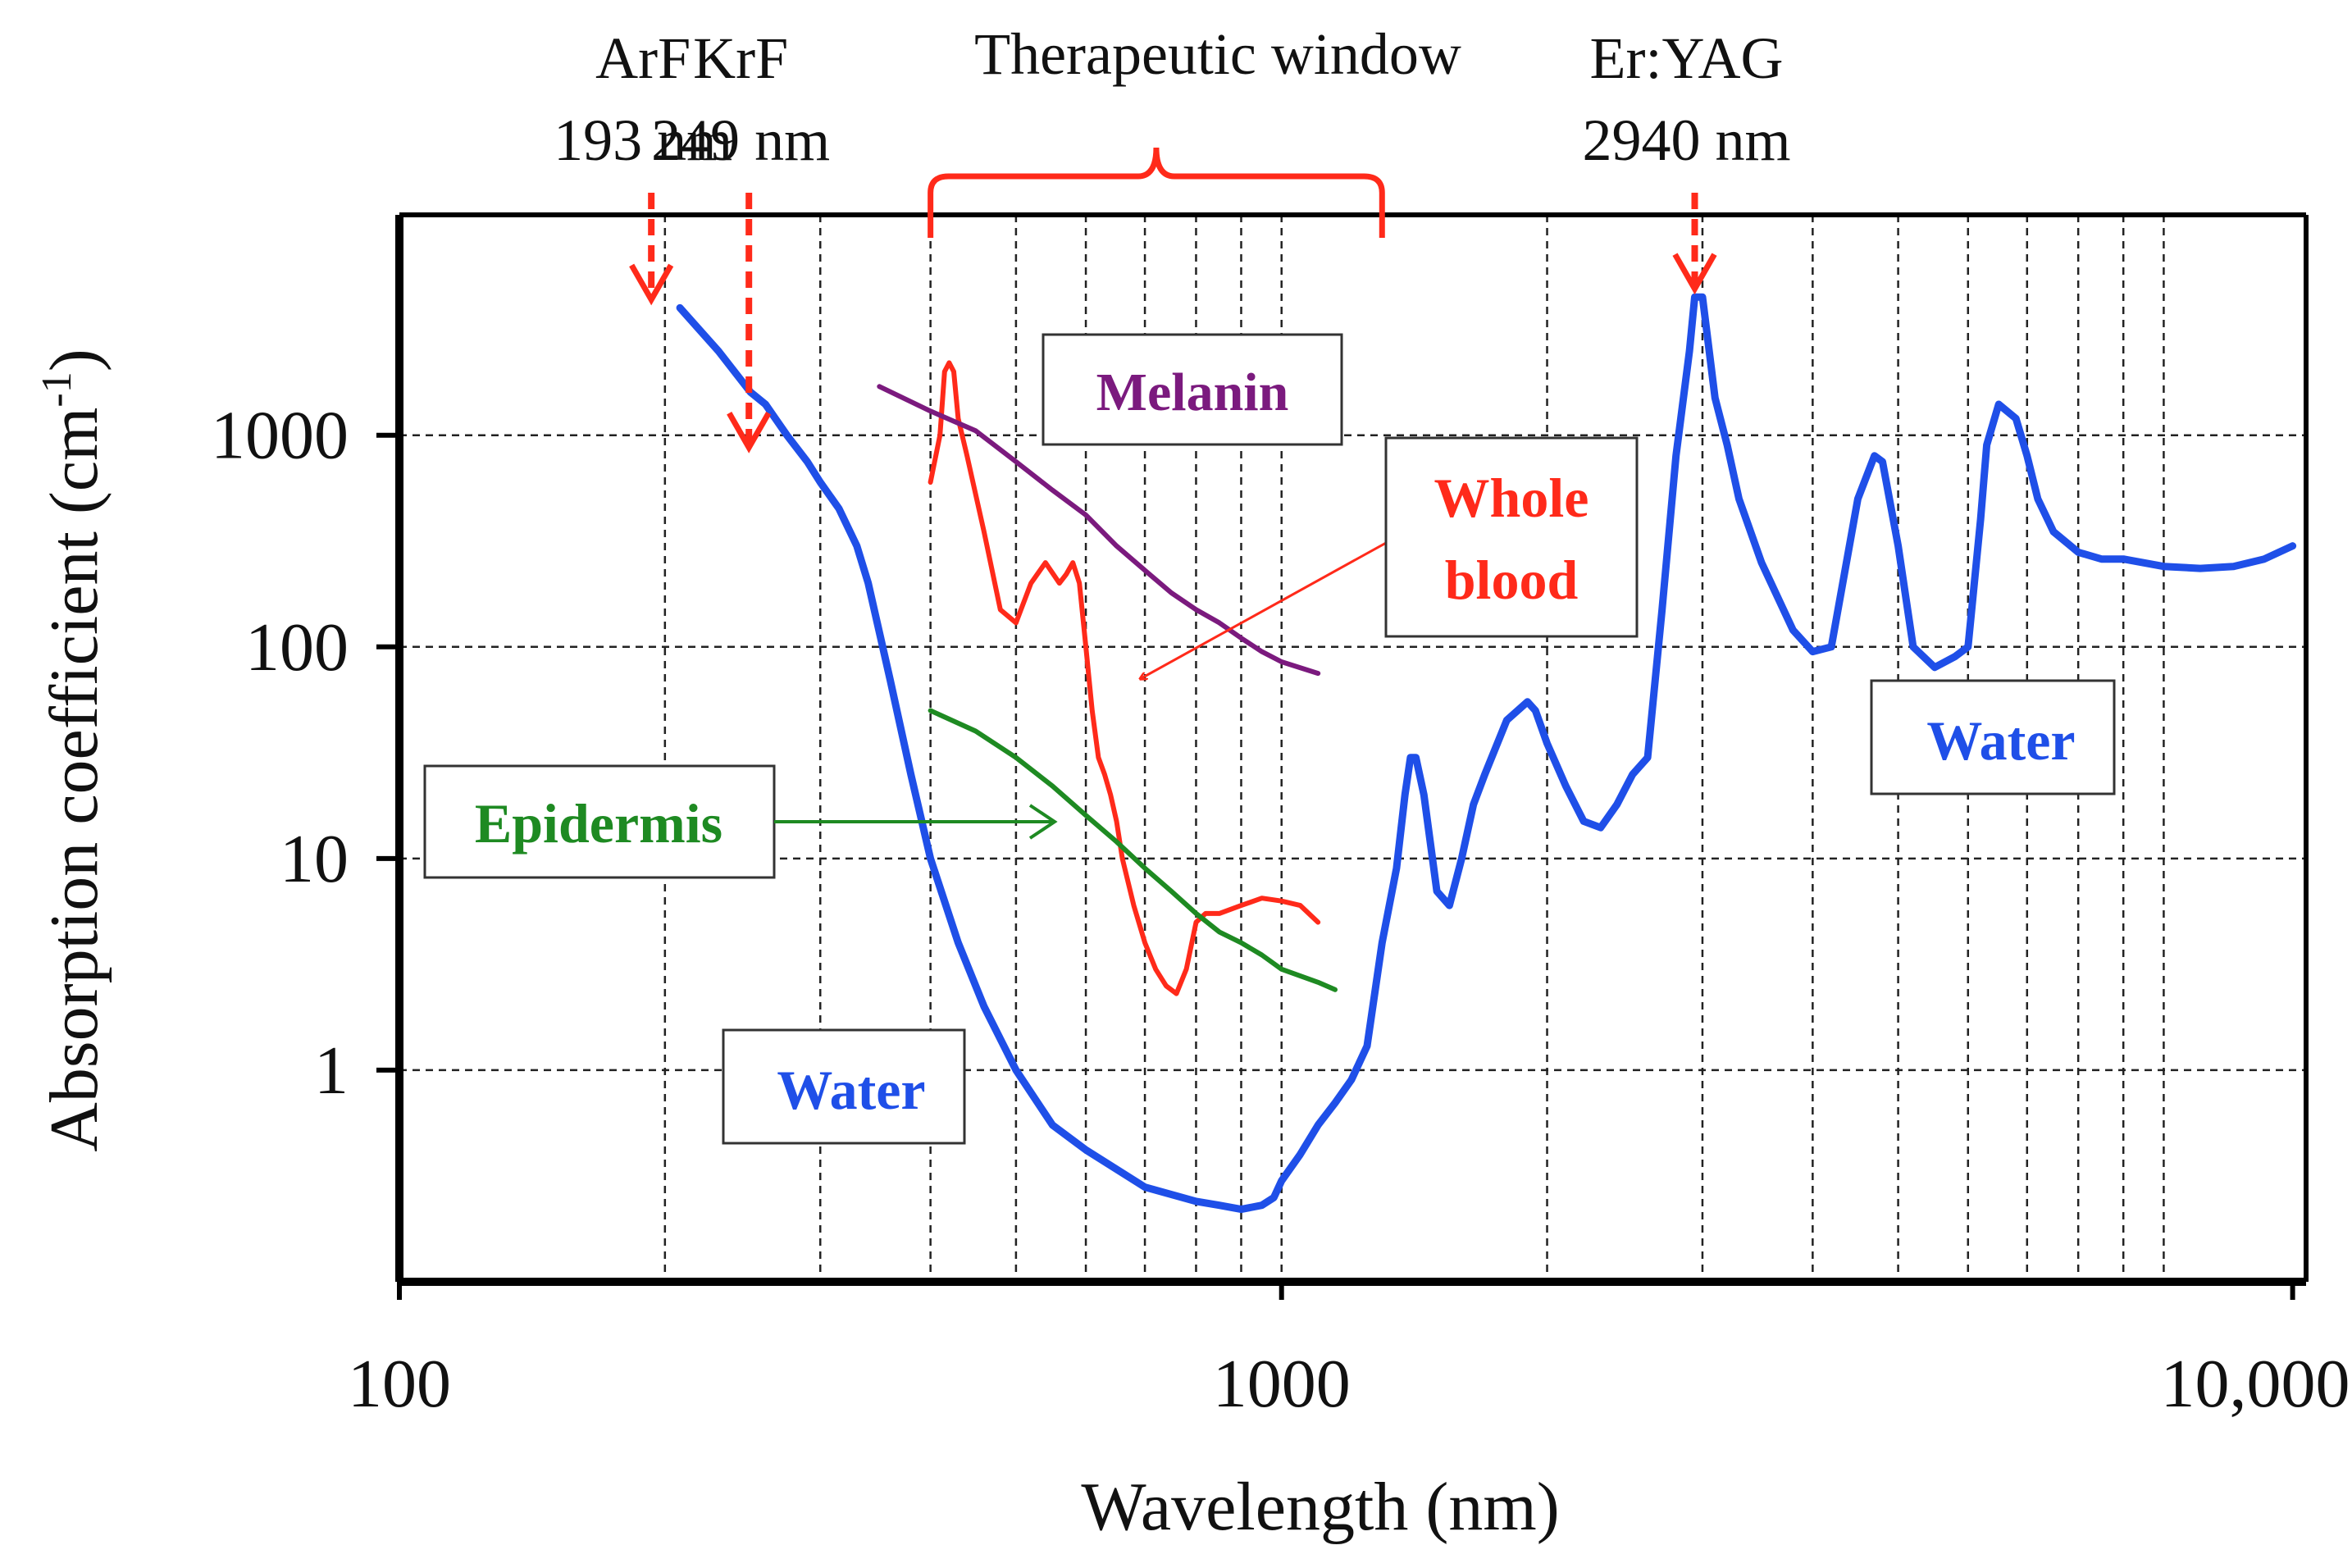 This screenshot has width=2352, height=1568. I want to click on melanin-series-line, so click(1099, 530).